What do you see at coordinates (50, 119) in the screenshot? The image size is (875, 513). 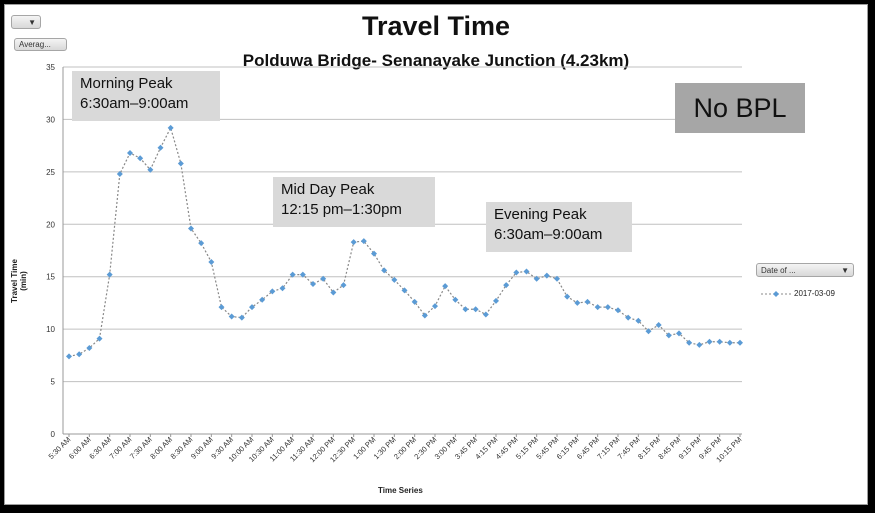 I see `y-tick-label: 30` at bounding box center [50, 119].